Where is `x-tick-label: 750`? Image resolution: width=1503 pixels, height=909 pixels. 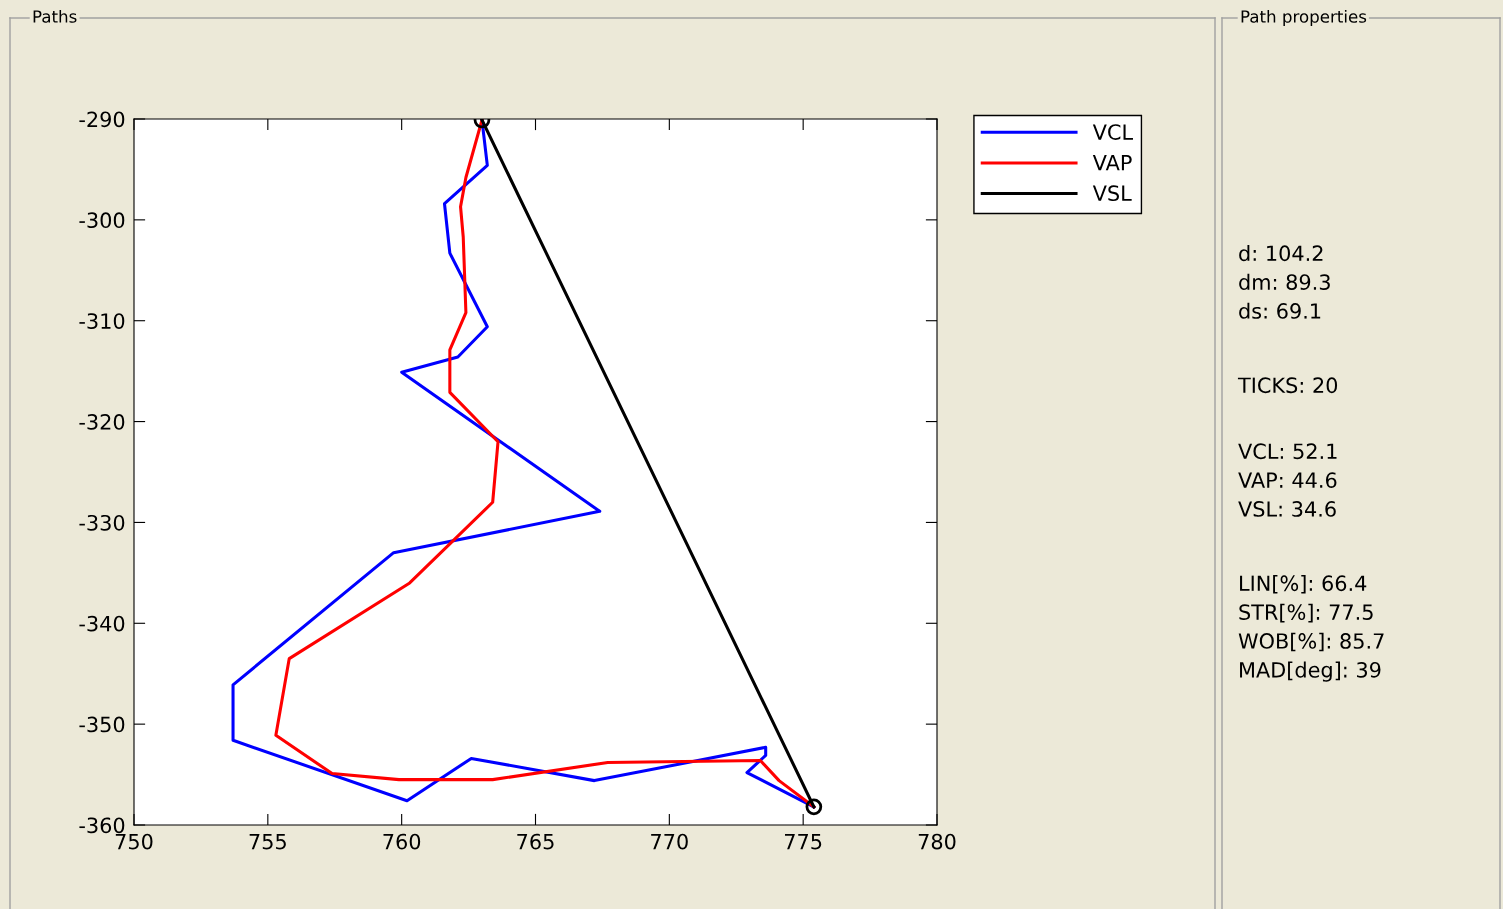
x-tick-label: 750 is located at coordinates (134, 841).